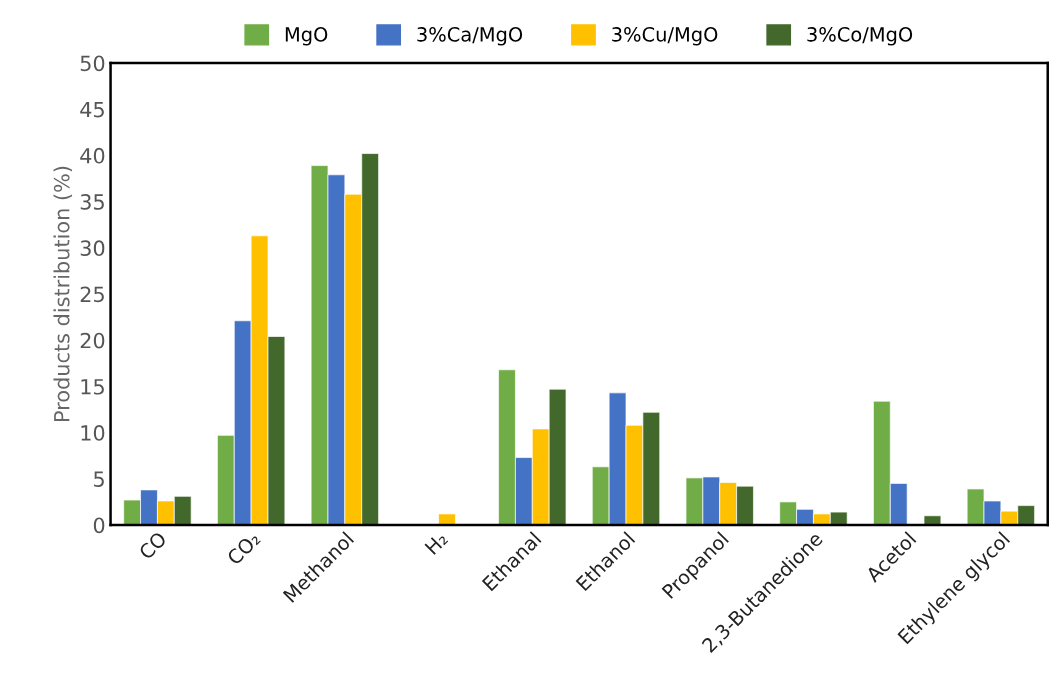 The width and height of the screenshot is (1053, 700). I want to click on legend-label: 3%Ca/MgO, so click(470, 36).